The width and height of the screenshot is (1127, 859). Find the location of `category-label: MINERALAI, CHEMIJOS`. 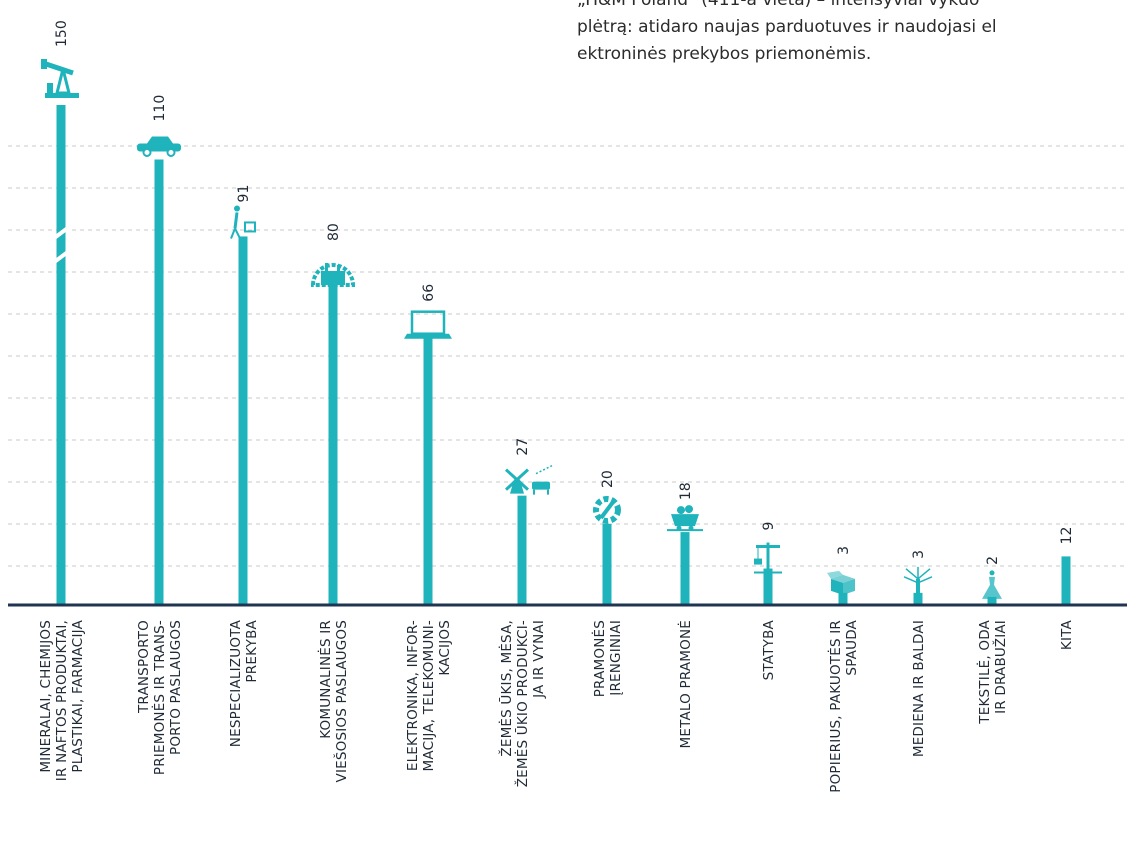

category-label: MINERALAI, CHEMIJOS is located at coordinates (46, 696).